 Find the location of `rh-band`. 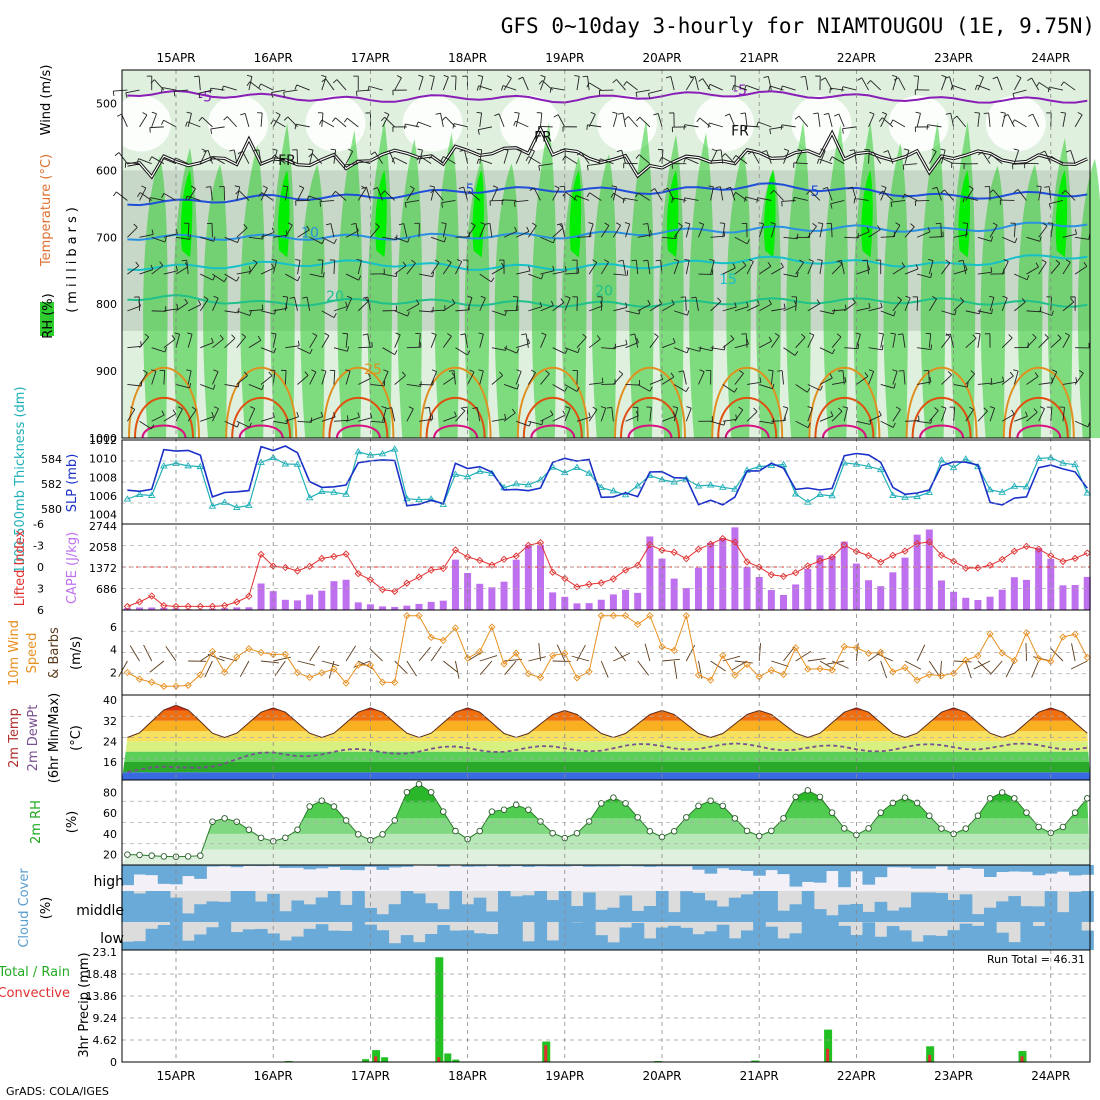

rh-band is located at coordinates (606, 841).